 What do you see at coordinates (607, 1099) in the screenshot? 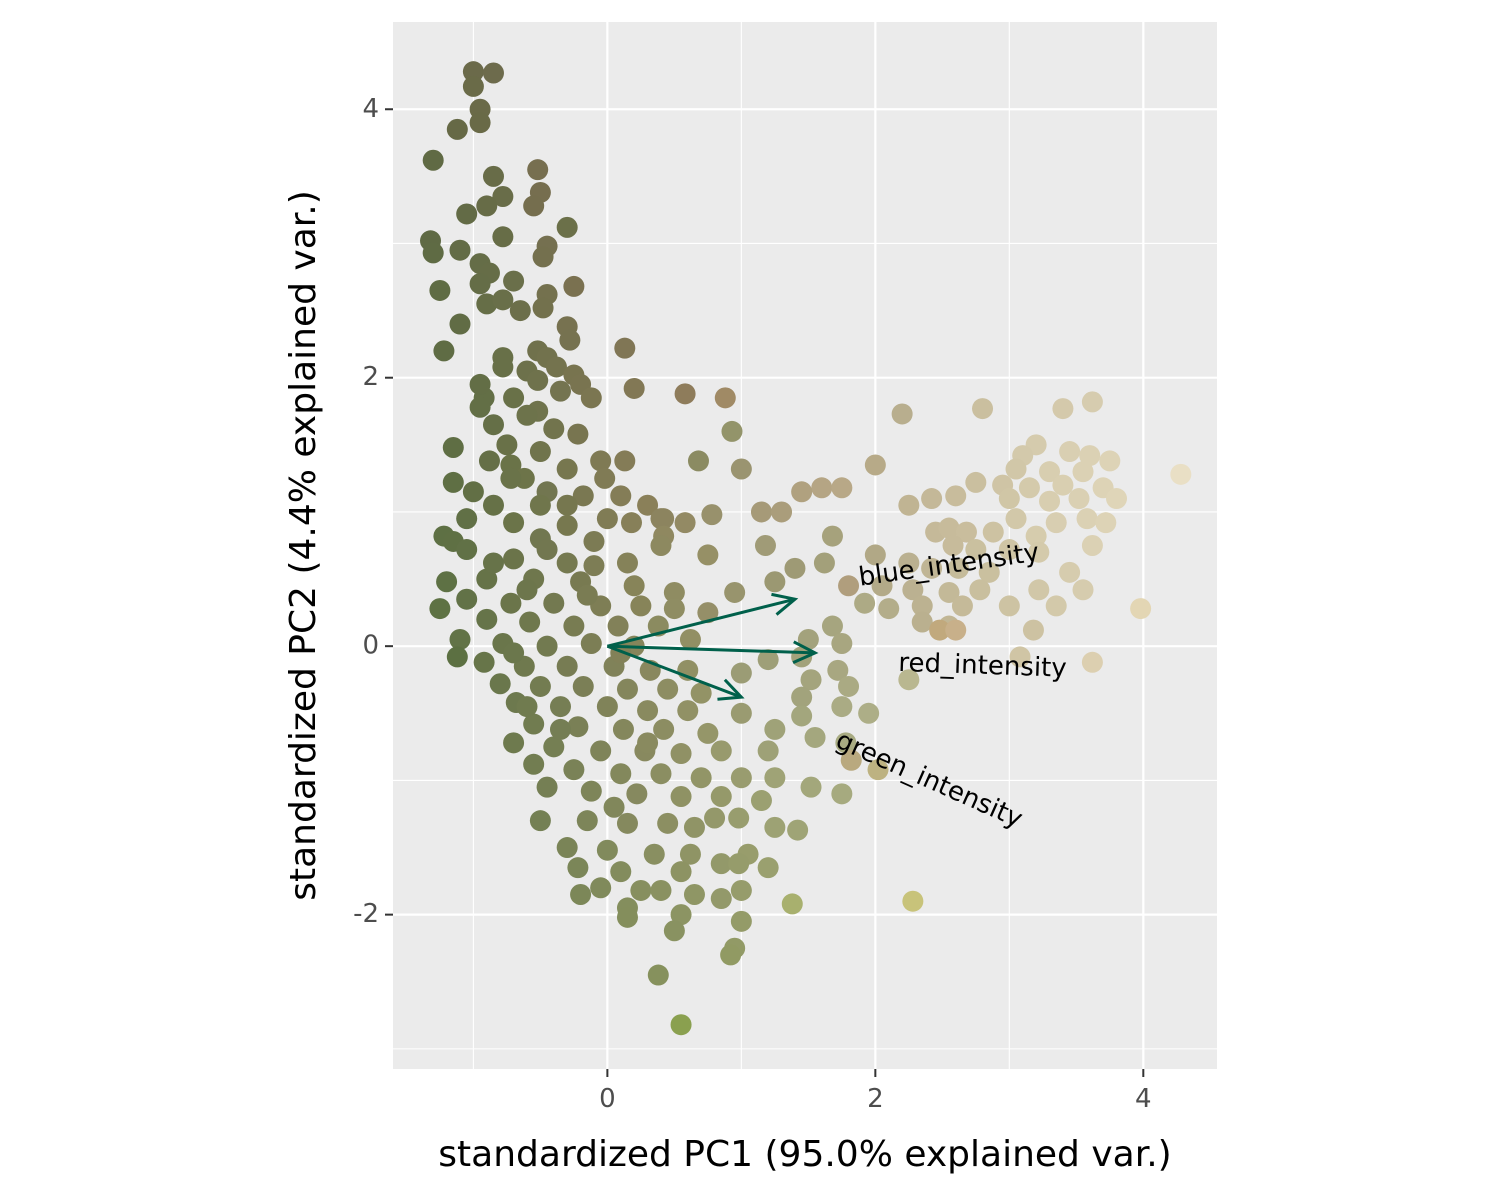
I see `x-tick-label: 0` at bounding box center [607, 1099].